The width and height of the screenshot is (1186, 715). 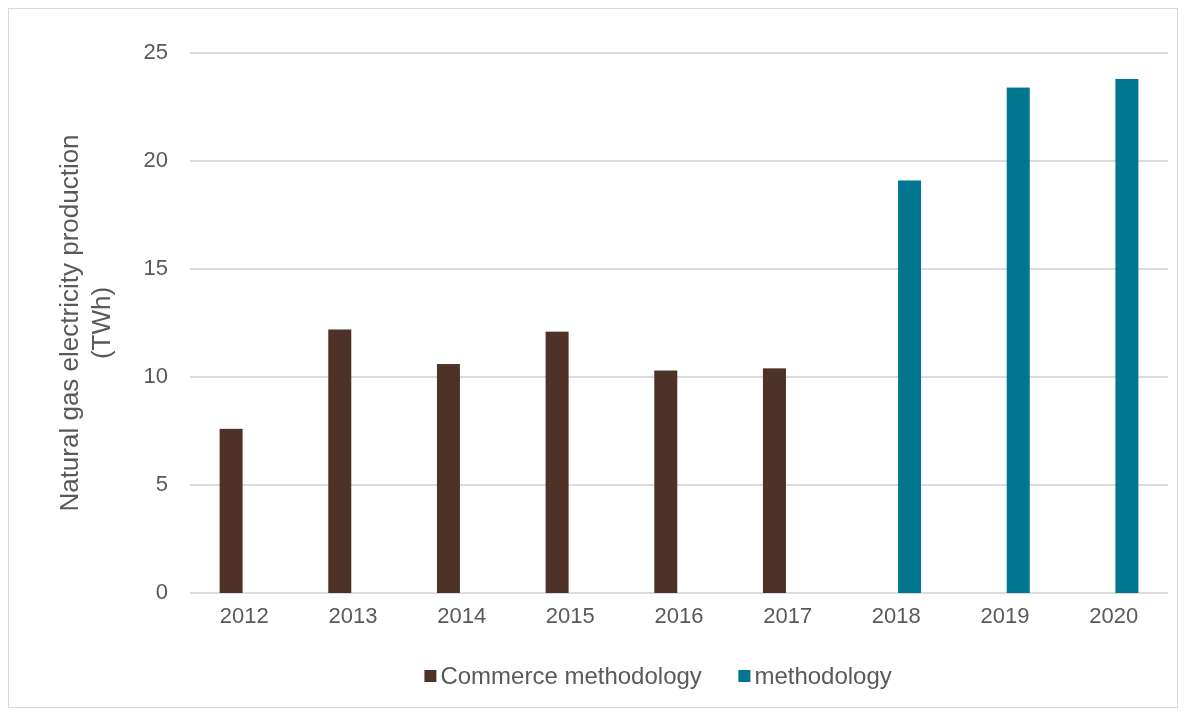 I want to click on x-tick-label: 2016, so click(x=679, y=615).